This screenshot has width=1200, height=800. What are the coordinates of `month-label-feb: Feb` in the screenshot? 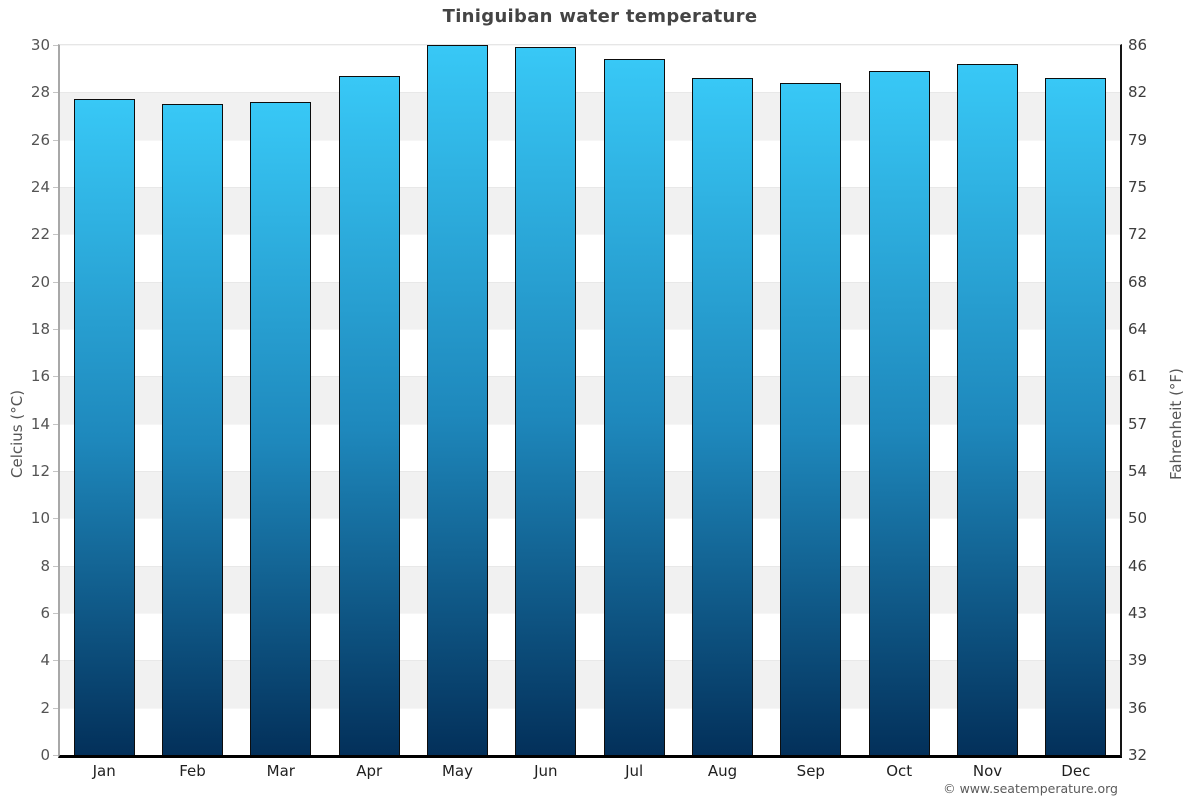 It's located at (192, 771).